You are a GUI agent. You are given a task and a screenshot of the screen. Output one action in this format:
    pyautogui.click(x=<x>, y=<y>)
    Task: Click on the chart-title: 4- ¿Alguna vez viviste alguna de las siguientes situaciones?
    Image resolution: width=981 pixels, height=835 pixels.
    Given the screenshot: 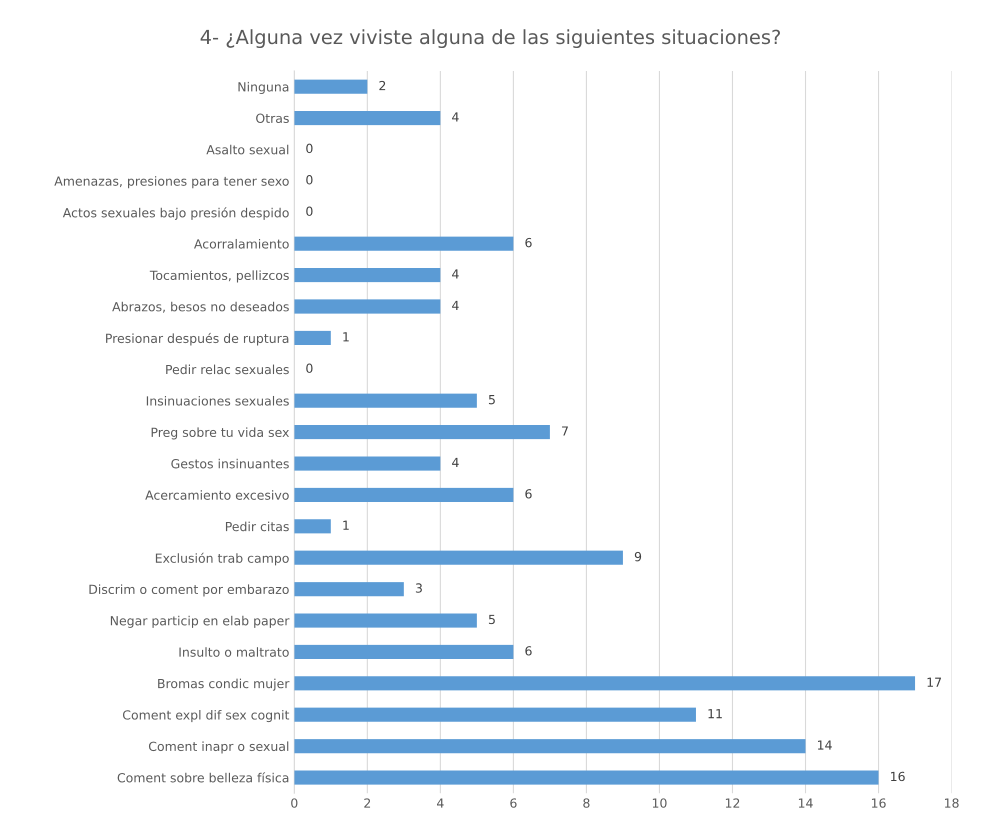 What is the action you would take?
    pyautogui.click(x=490, y=38)
    